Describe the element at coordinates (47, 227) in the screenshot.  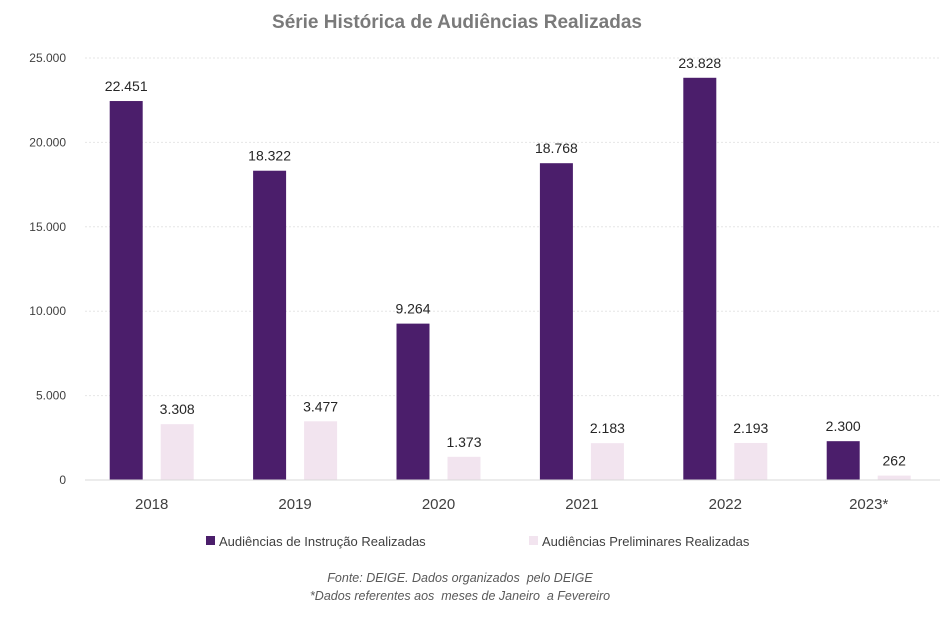
I see `y-tick-label: 15.000` at that location.